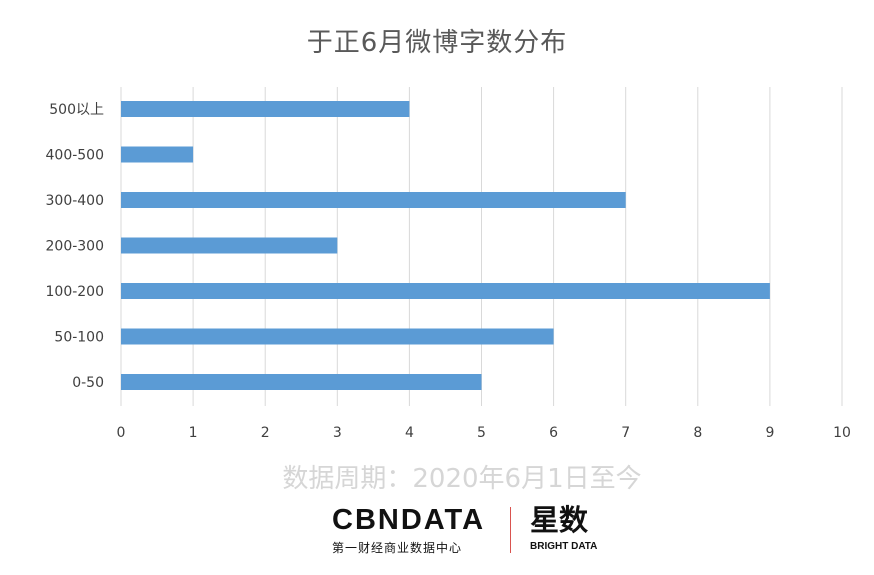  I want to click on x-tick-label: 1, so click(193, 433).